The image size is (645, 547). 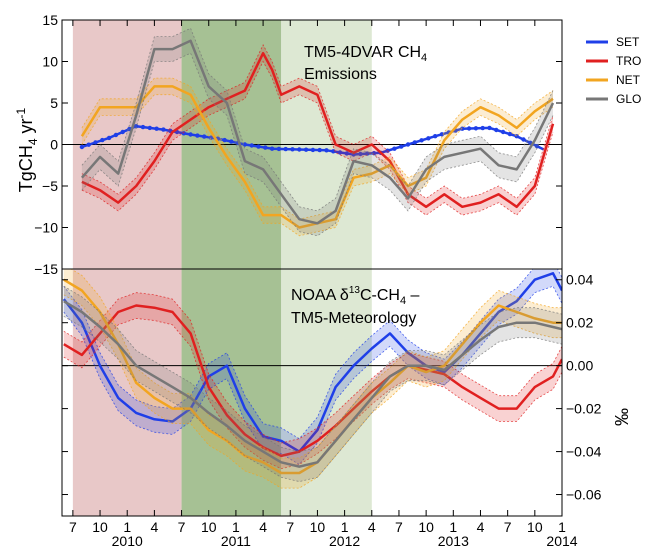 What do you see at coordinates (340, 74) in the screenshot?
I see `top-panel-annotation-line2: Emissions` at bounding box center [340, 74].